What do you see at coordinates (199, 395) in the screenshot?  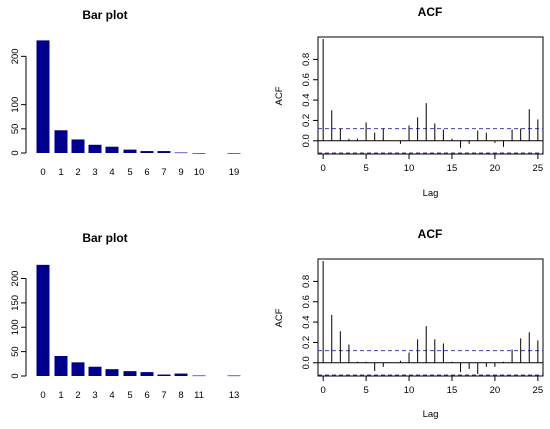 I see `category-label: 11` at bounding box center [199, 395].